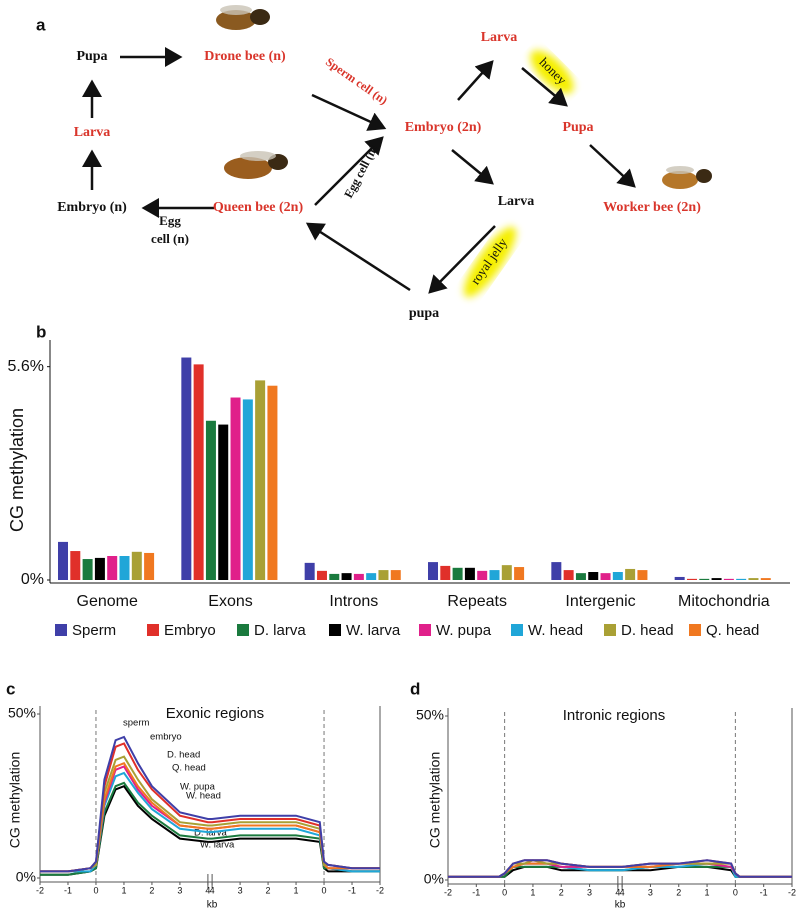  What do you see at coordinates (555, 630) in the screenshot?
I see `legend-label: W. head` at bounding box center [555, 630].